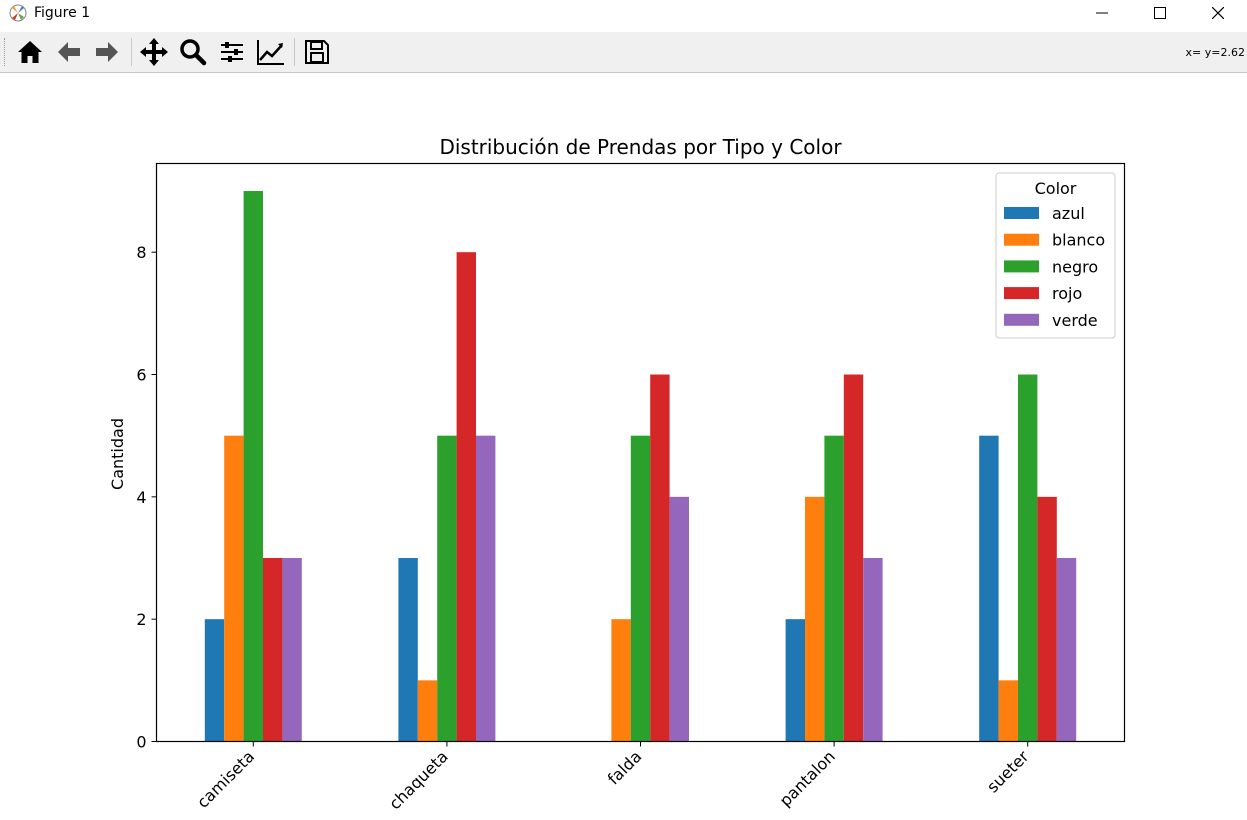 The image size is (1247, 820). I want to click on bar-falda-verde, so click(679, 619).